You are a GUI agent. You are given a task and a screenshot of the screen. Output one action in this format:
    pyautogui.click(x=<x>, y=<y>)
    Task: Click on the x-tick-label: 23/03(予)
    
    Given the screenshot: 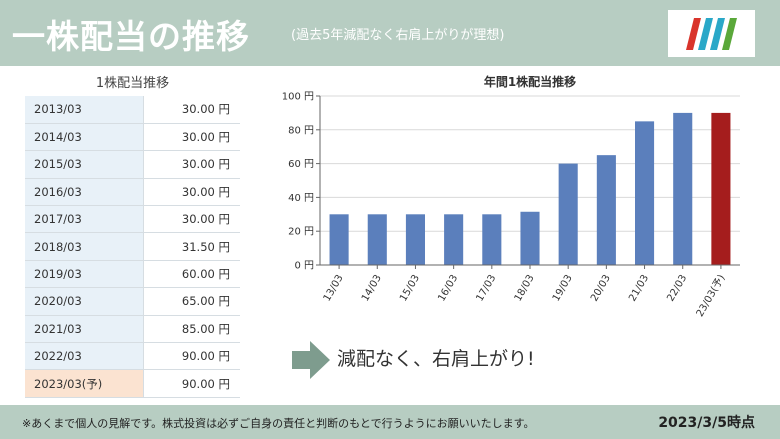 What is the action you would take?
    pyautogui.click(x=711, y=295)
    